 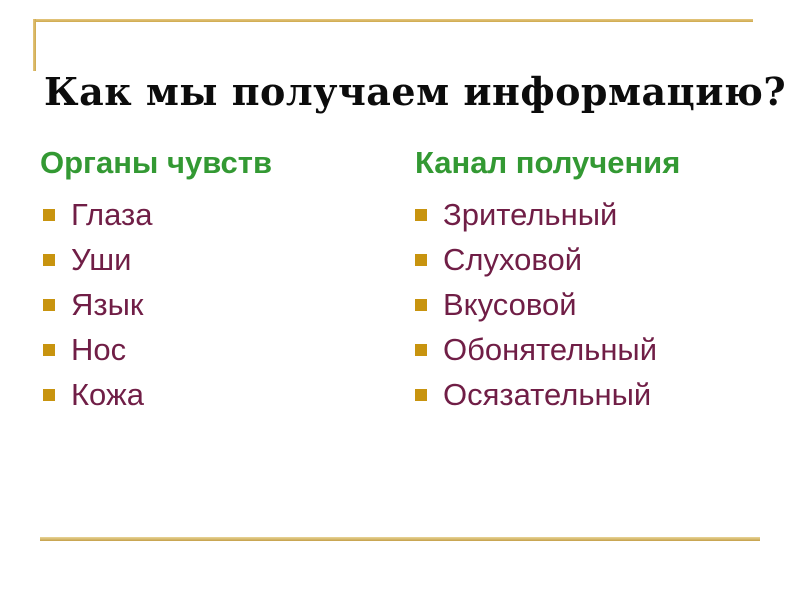 I want to click on list-item-label: Глаза, so click(x=112, y=214).